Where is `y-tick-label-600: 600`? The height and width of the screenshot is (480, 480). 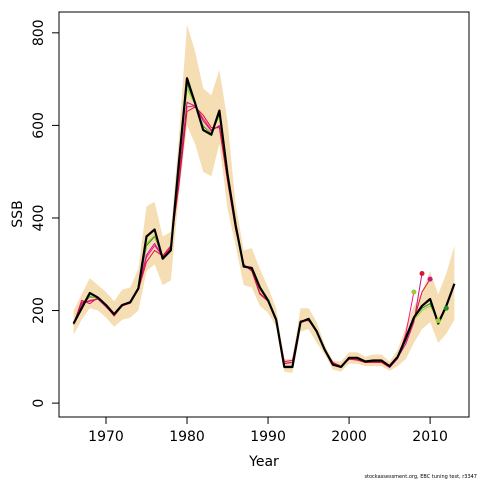 y-tick-label-600: 600 is located at coordinates (39, 125).